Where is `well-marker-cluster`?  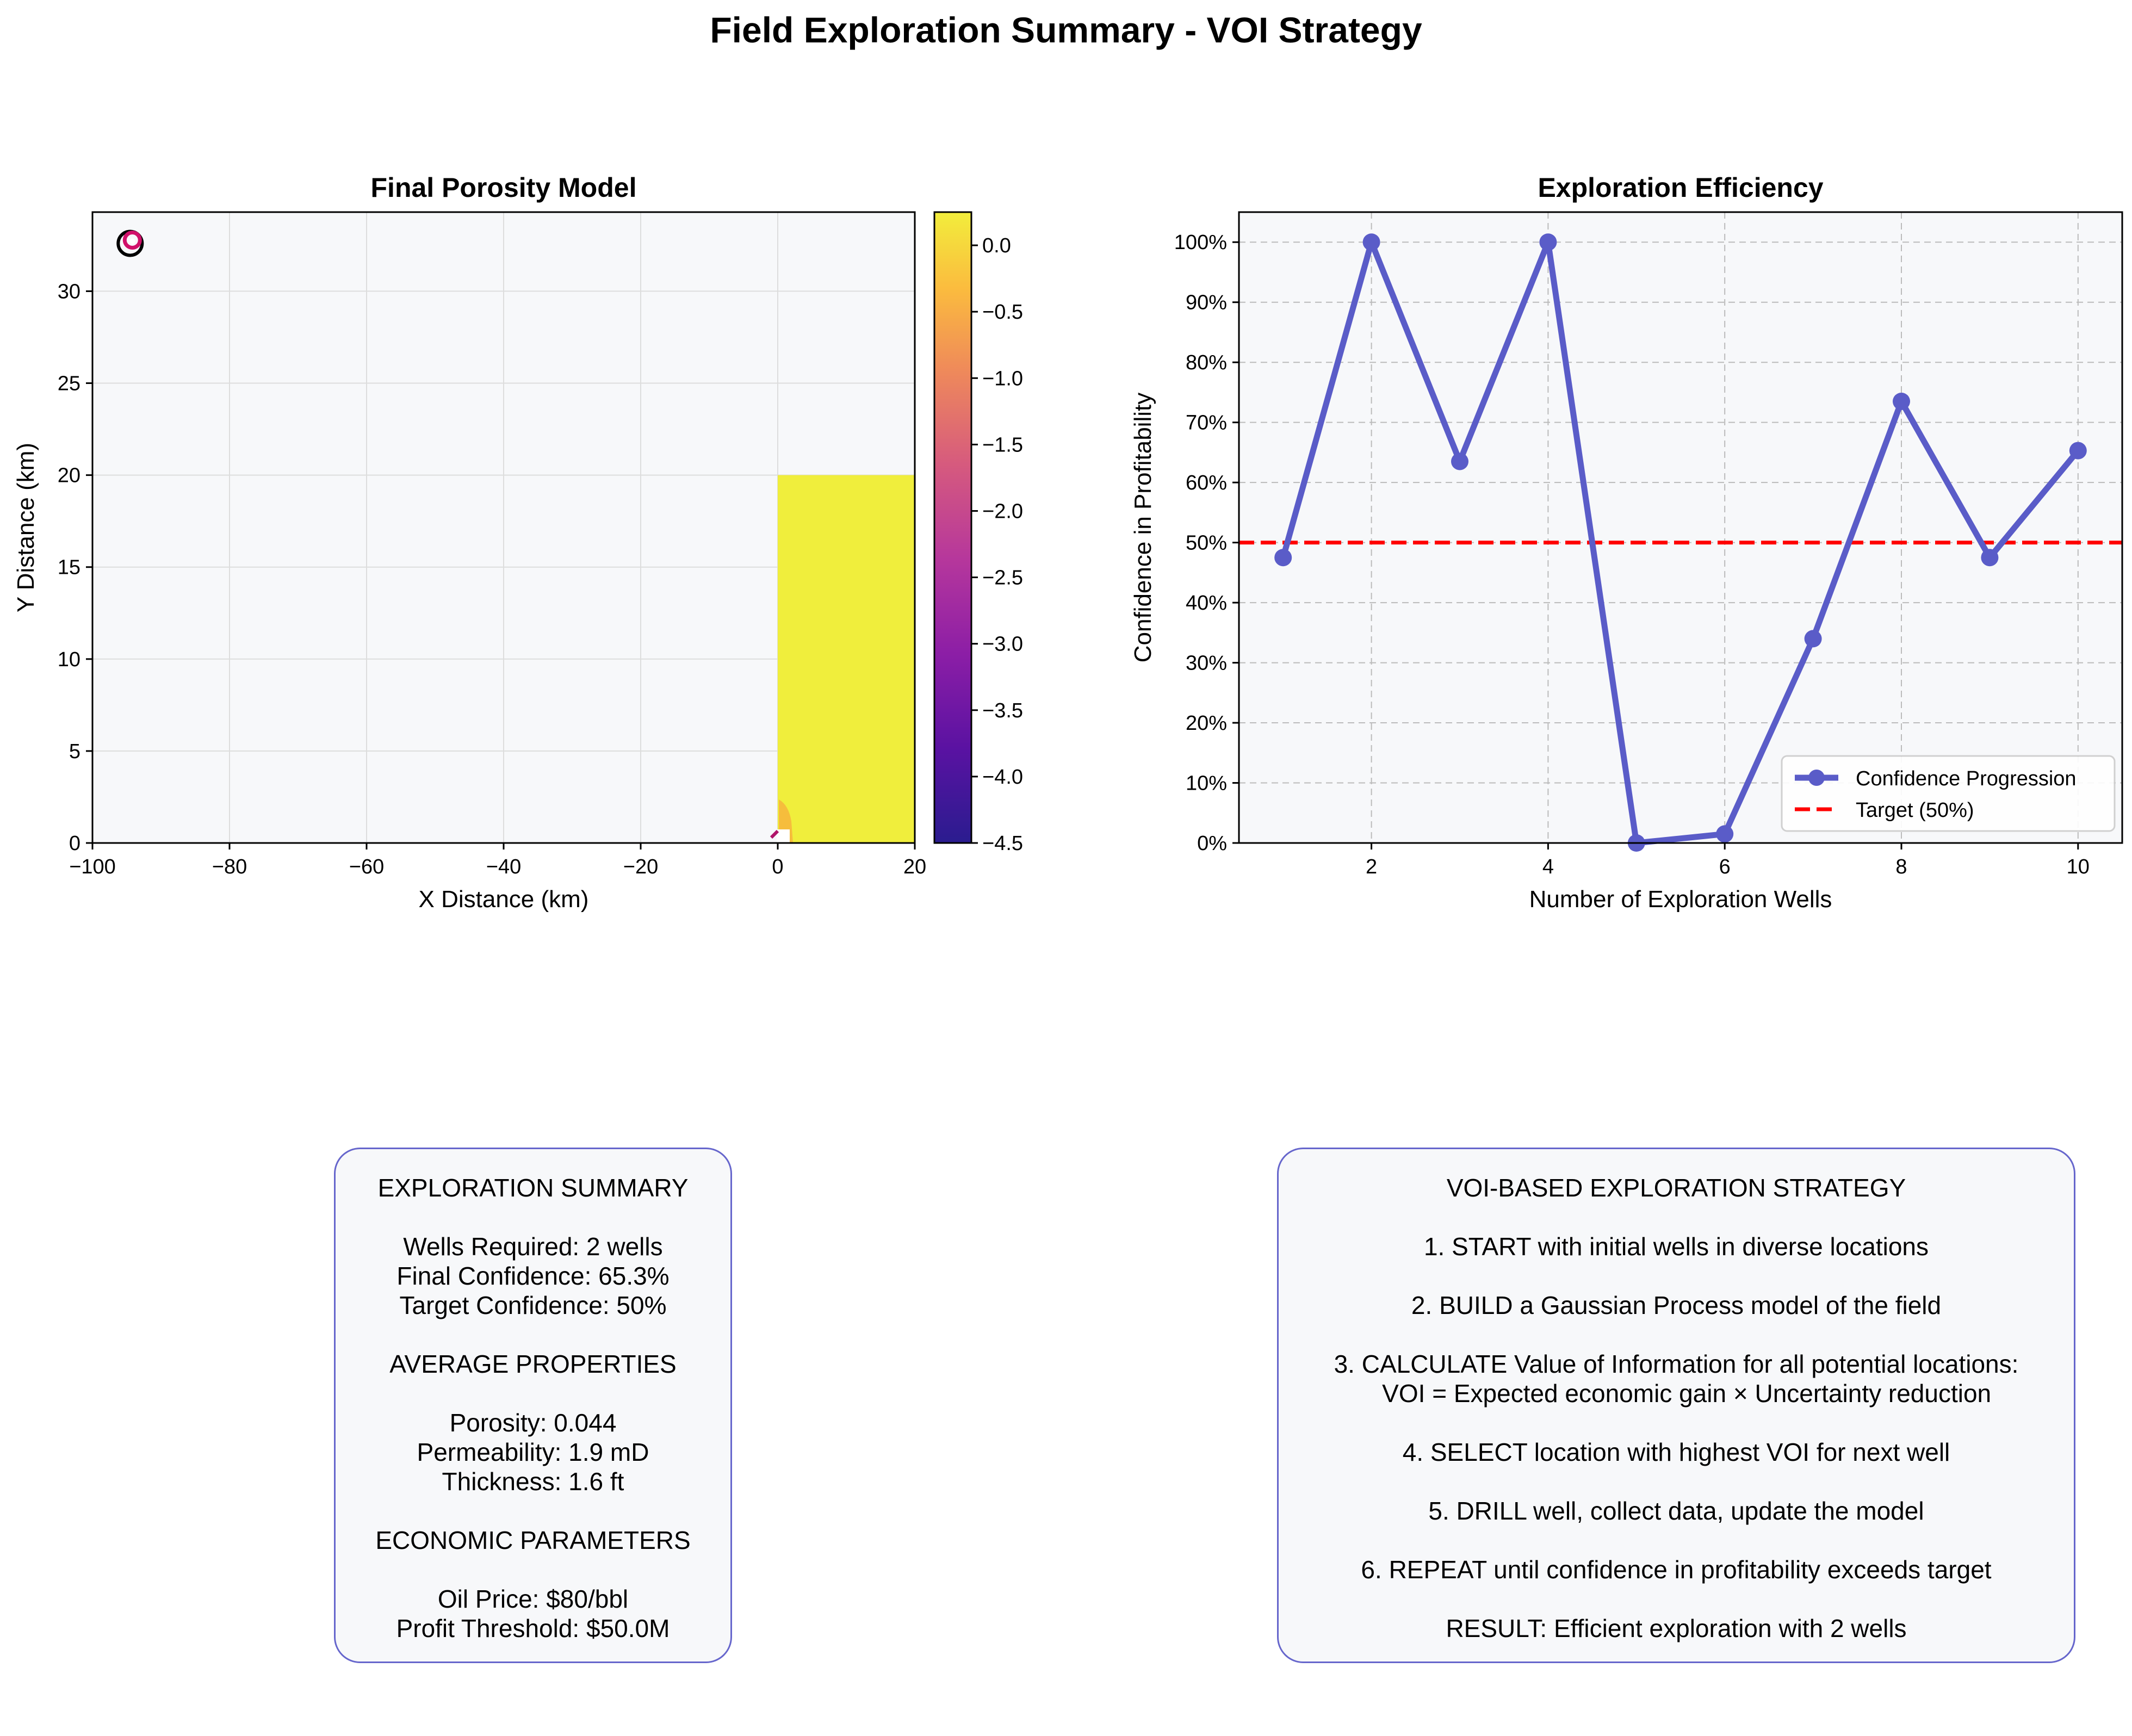
well-marker-cluster is located at coordinates (130, 243).